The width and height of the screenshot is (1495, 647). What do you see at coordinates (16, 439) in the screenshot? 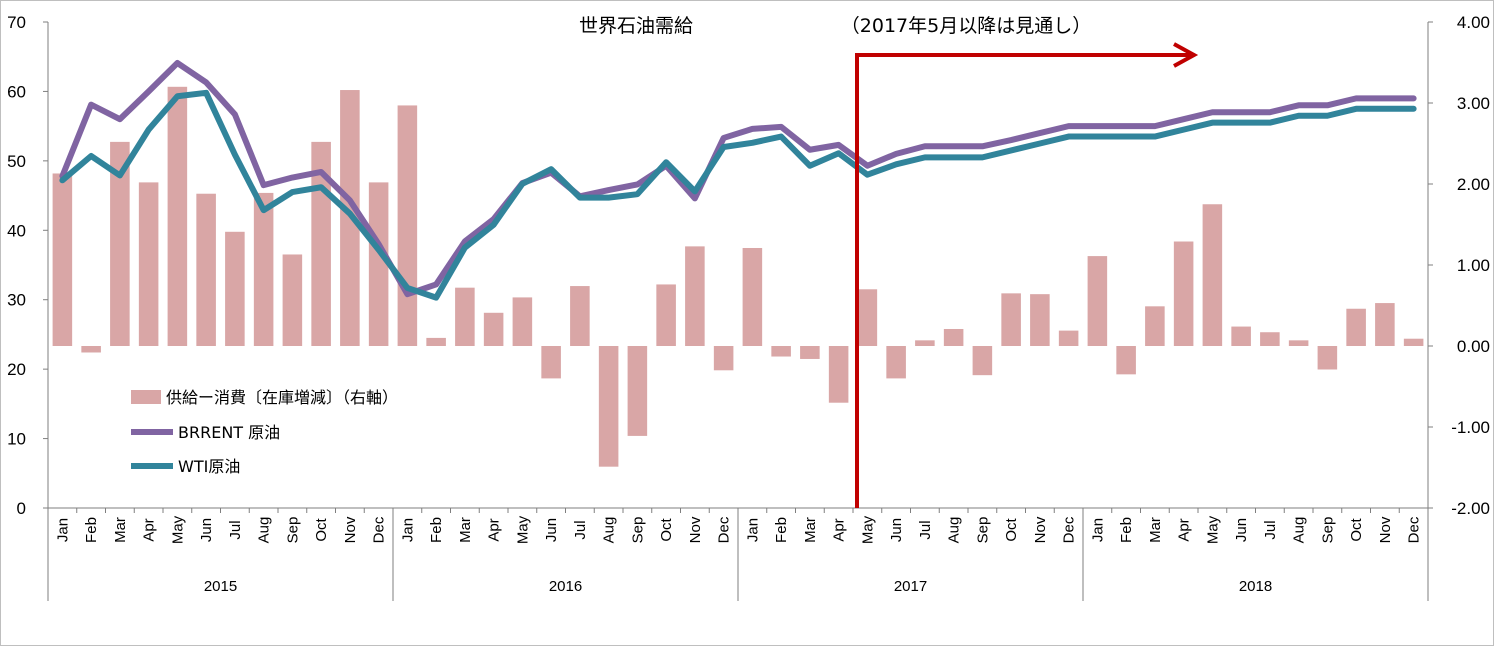
I see `left-axis-tick-label: 10` at bounding box center [16, 439].